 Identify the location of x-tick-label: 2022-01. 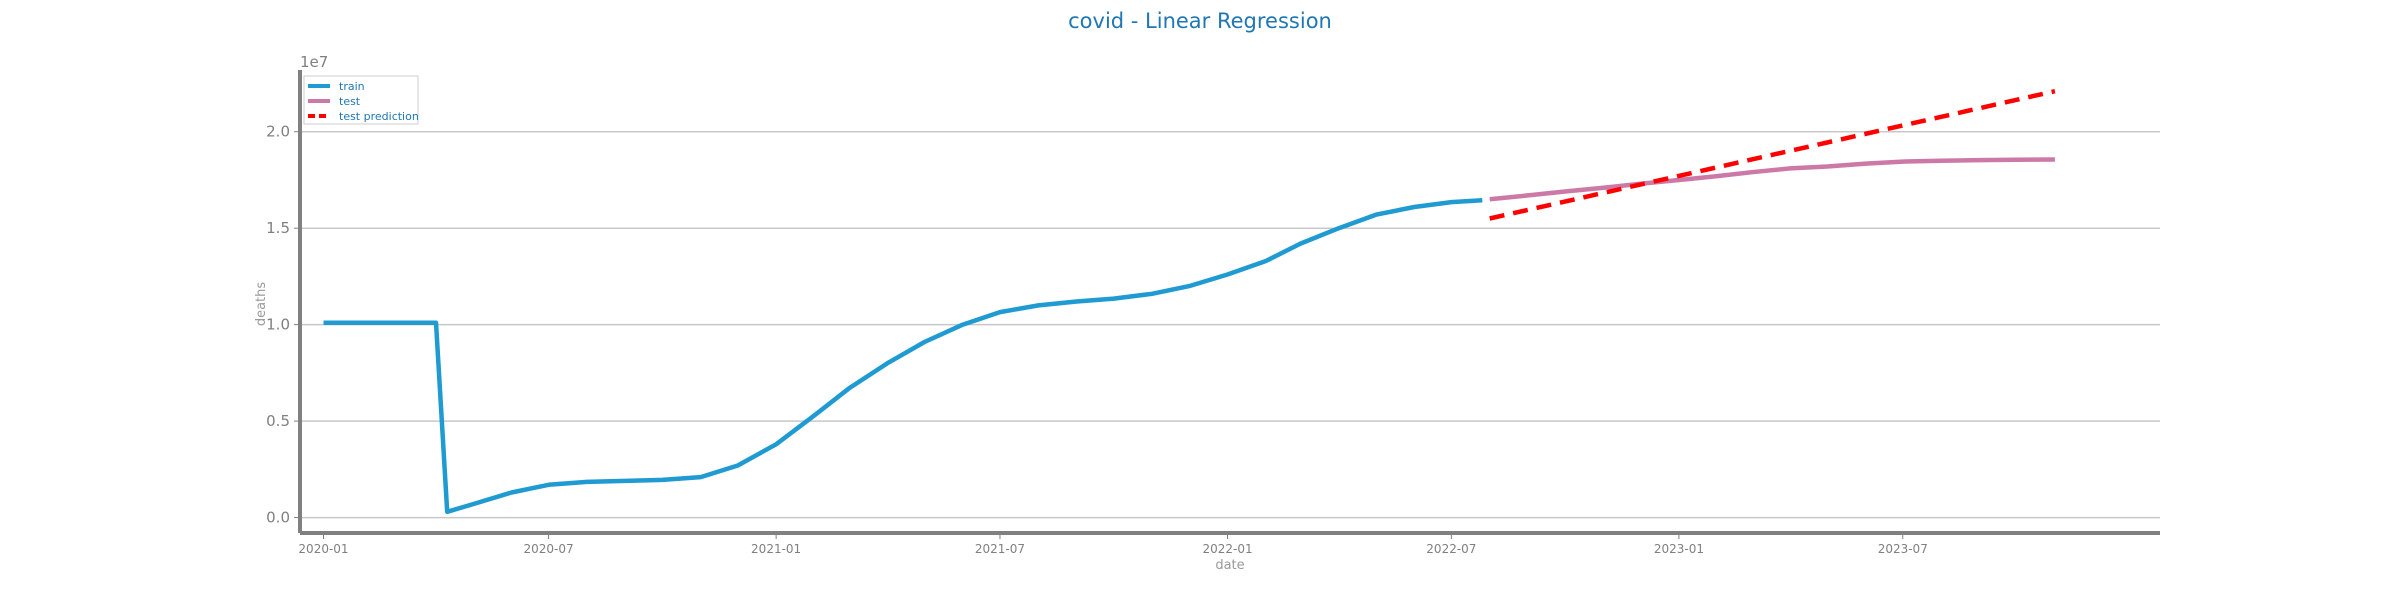
(1227, 549).